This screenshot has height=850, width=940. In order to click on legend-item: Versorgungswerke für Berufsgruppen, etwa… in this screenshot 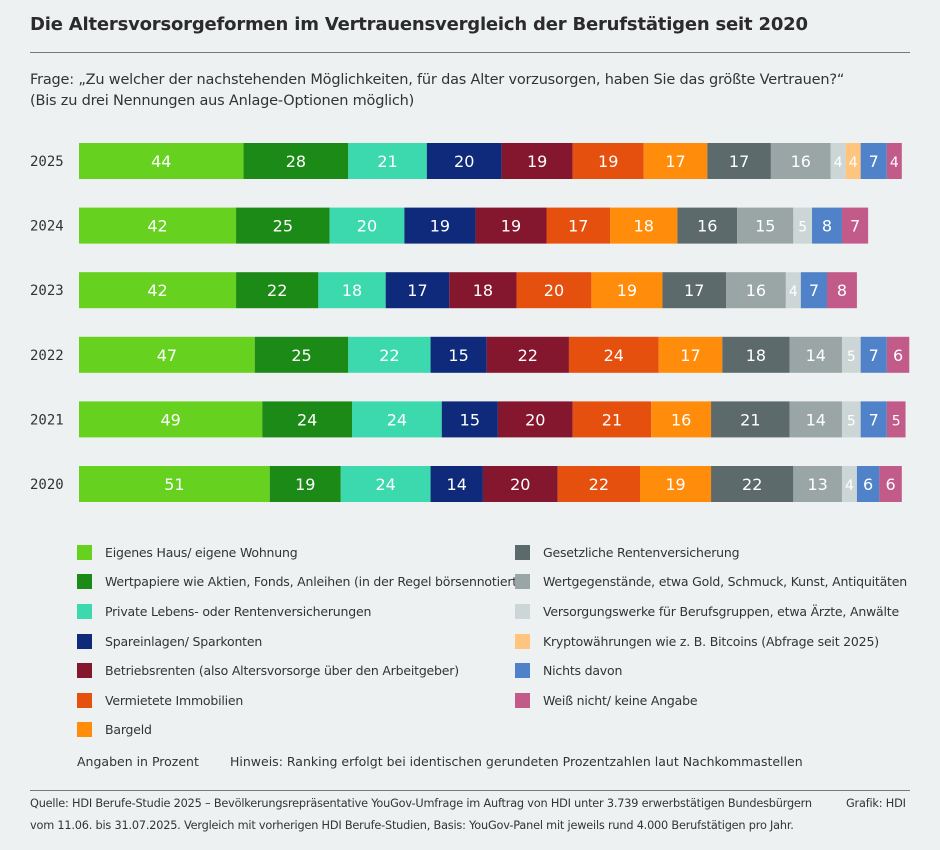, I will do `click(707, 611)`.